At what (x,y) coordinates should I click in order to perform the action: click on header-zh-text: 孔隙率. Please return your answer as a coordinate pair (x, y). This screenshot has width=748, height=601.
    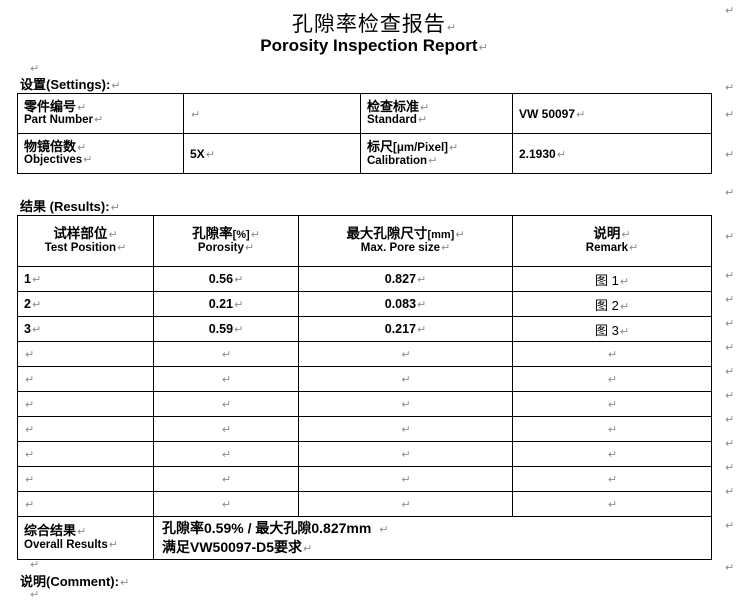
    Looking at the image, I should click on (212, 233).